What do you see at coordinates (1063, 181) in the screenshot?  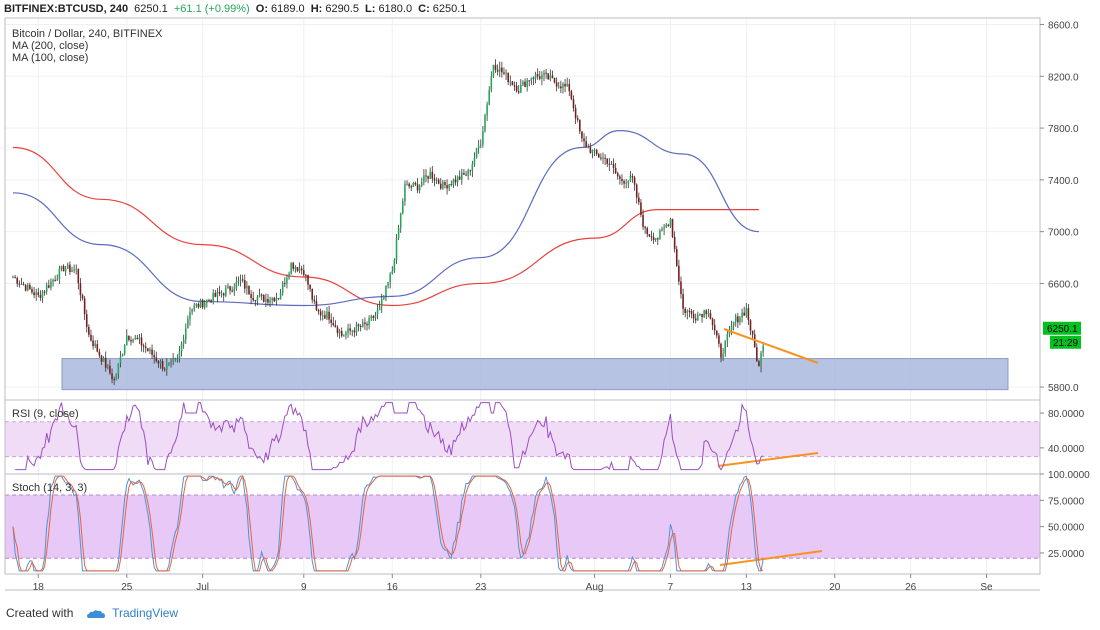 I see `y-tick-label: 7400.0` at bounding box center [1063, 181].